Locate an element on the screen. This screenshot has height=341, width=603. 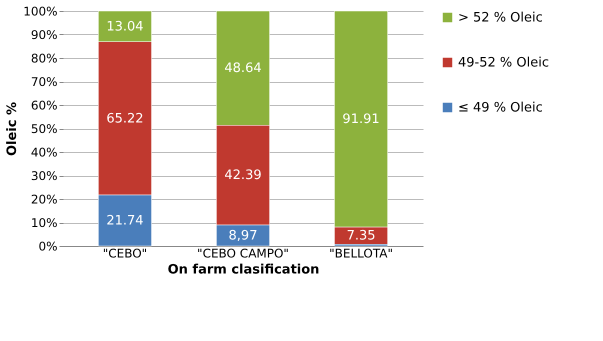
data-label: 48.64 is located at coordinates (243, 68).